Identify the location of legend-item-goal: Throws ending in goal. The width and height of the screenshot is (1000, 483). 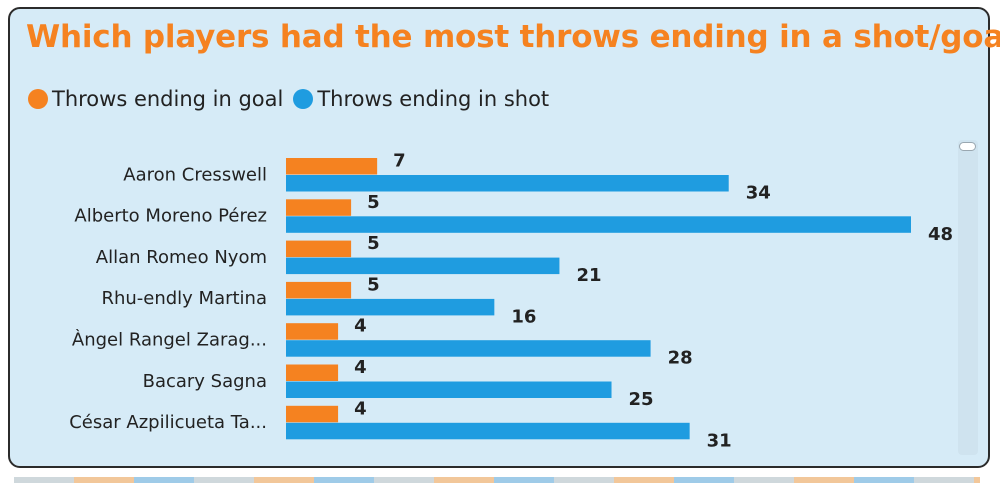
(155, 99).